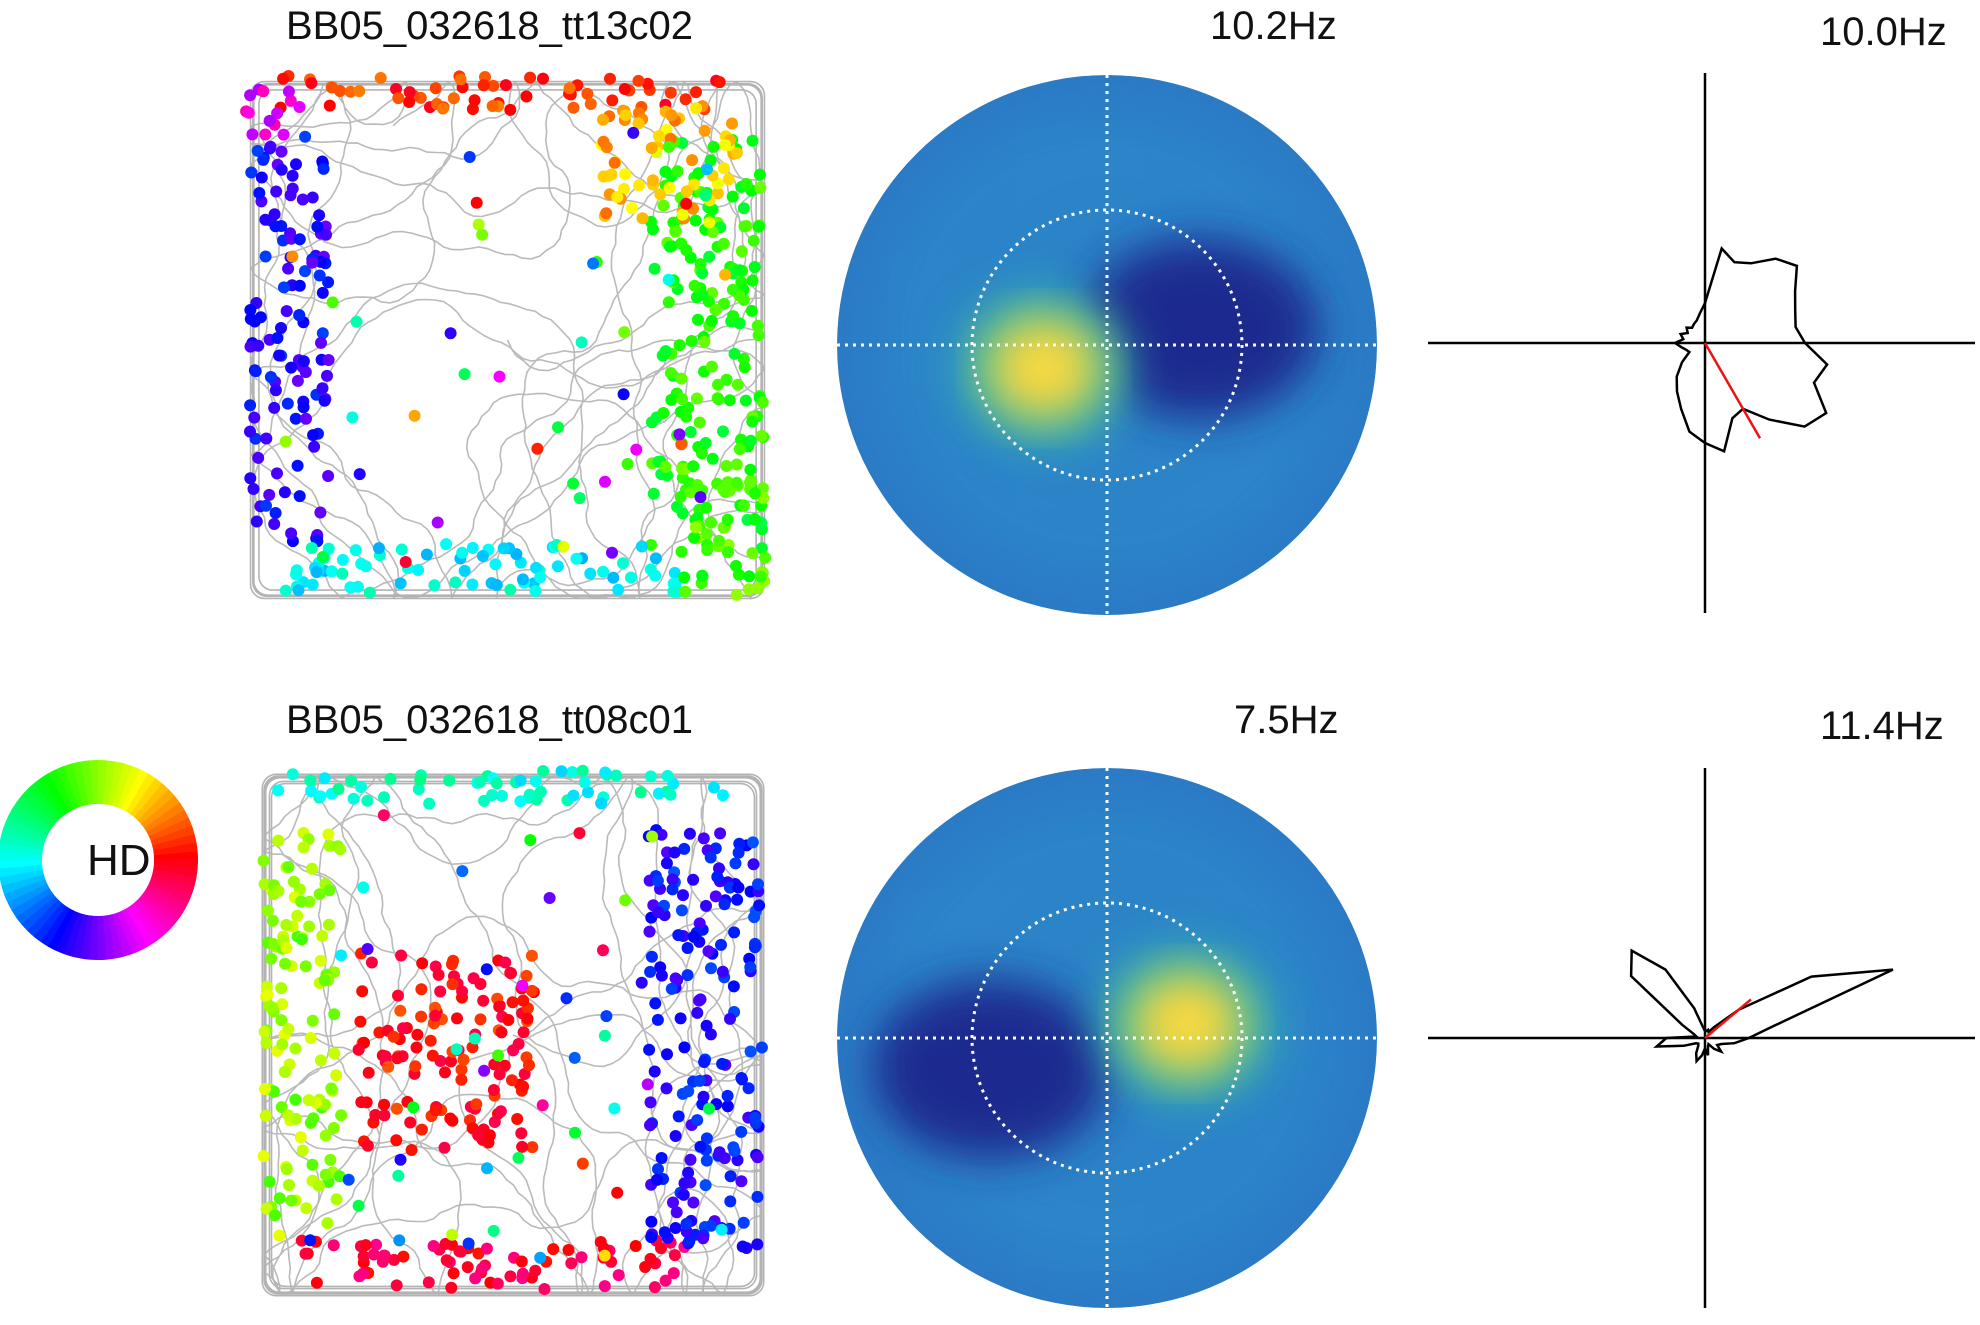 The image size is (1980, 1325). I want to click on trajectory-path, so click(513, 1034).